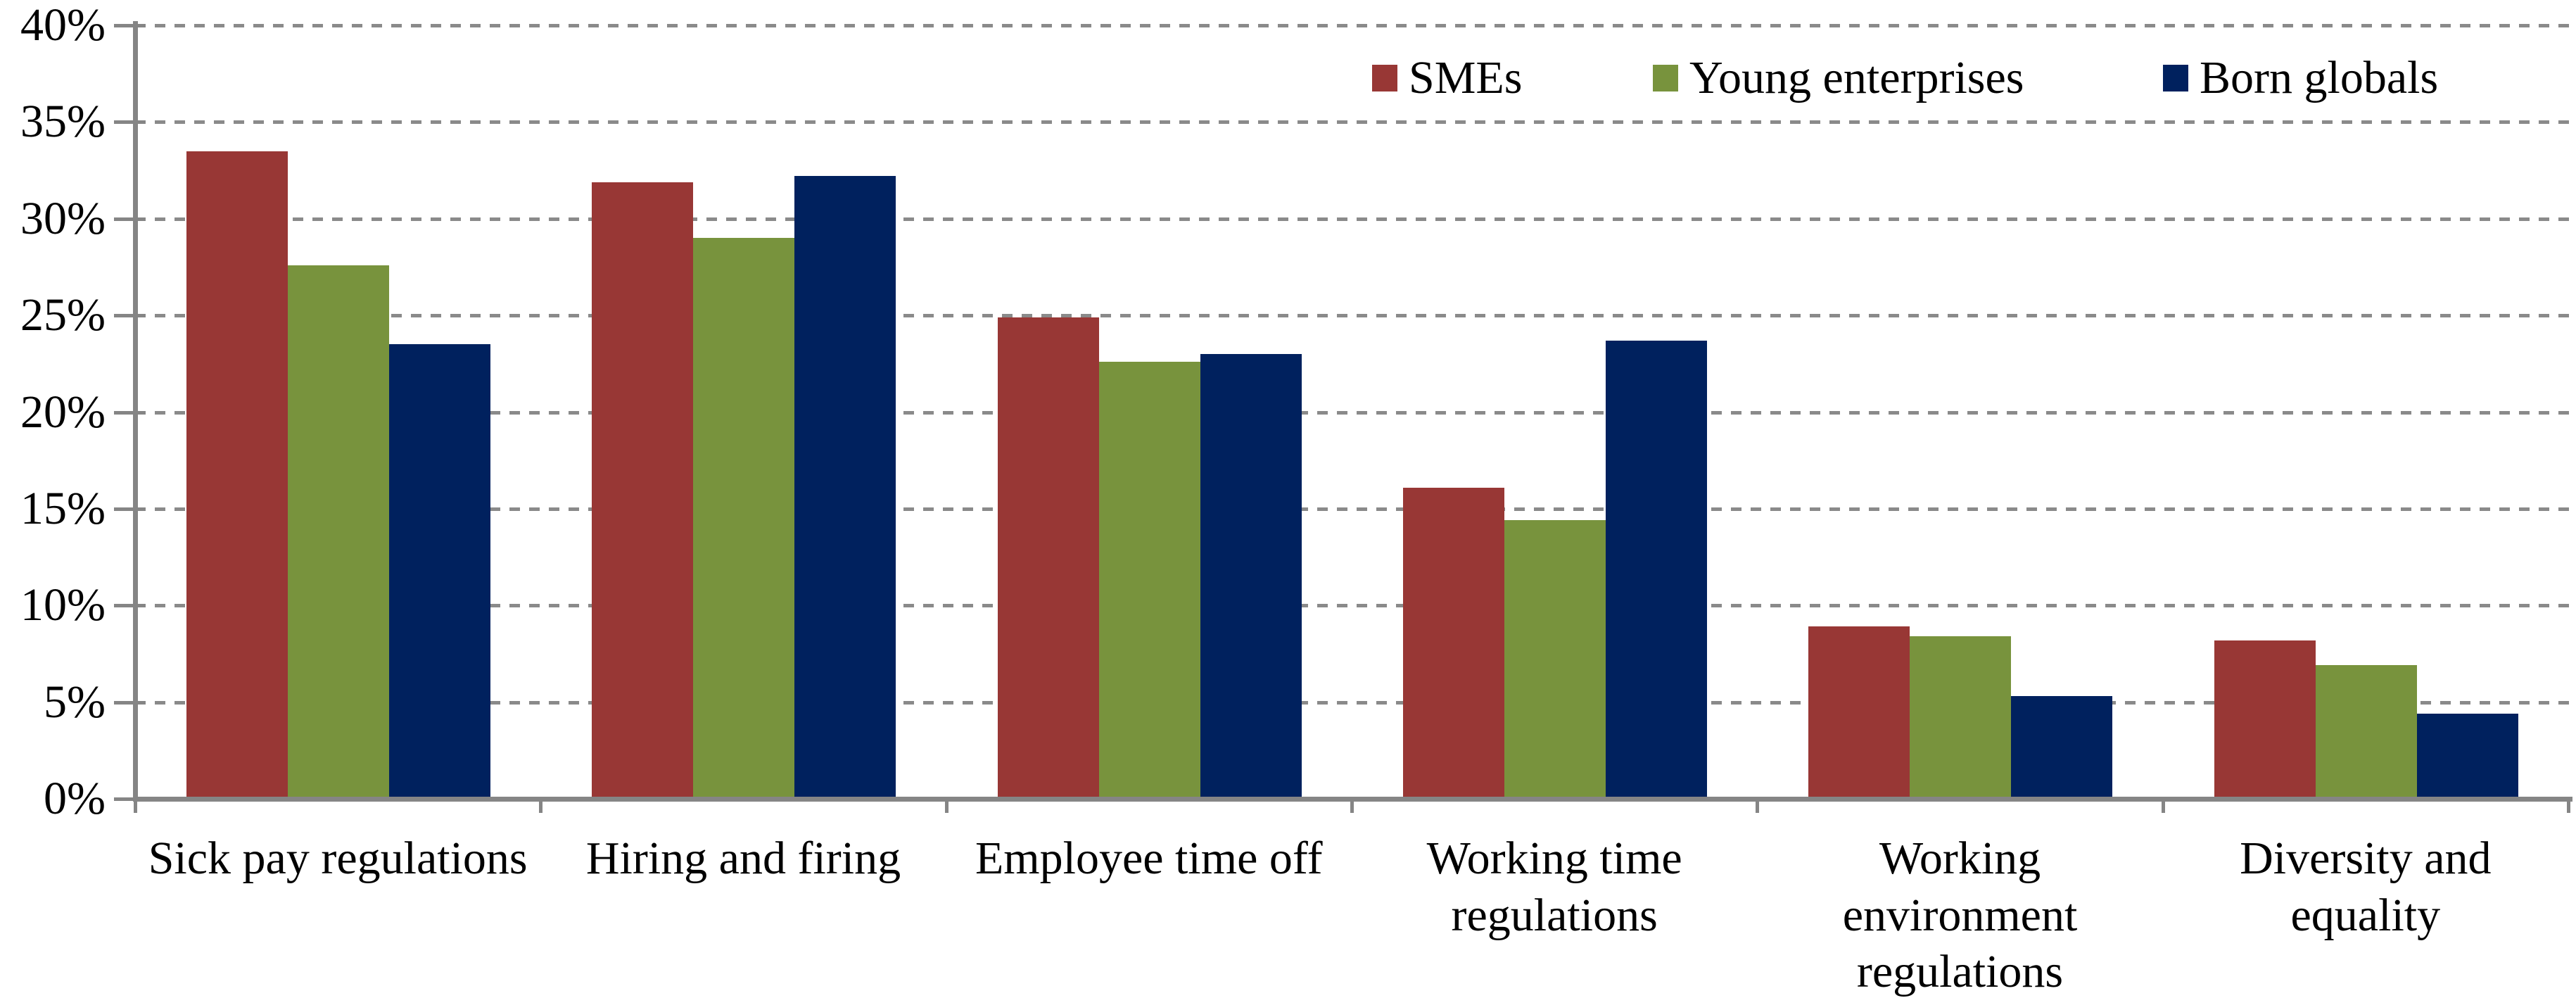 This screenshot has height=998, width=2576. I want to click on category-label: Working environment regulations, so click(1960, 915).